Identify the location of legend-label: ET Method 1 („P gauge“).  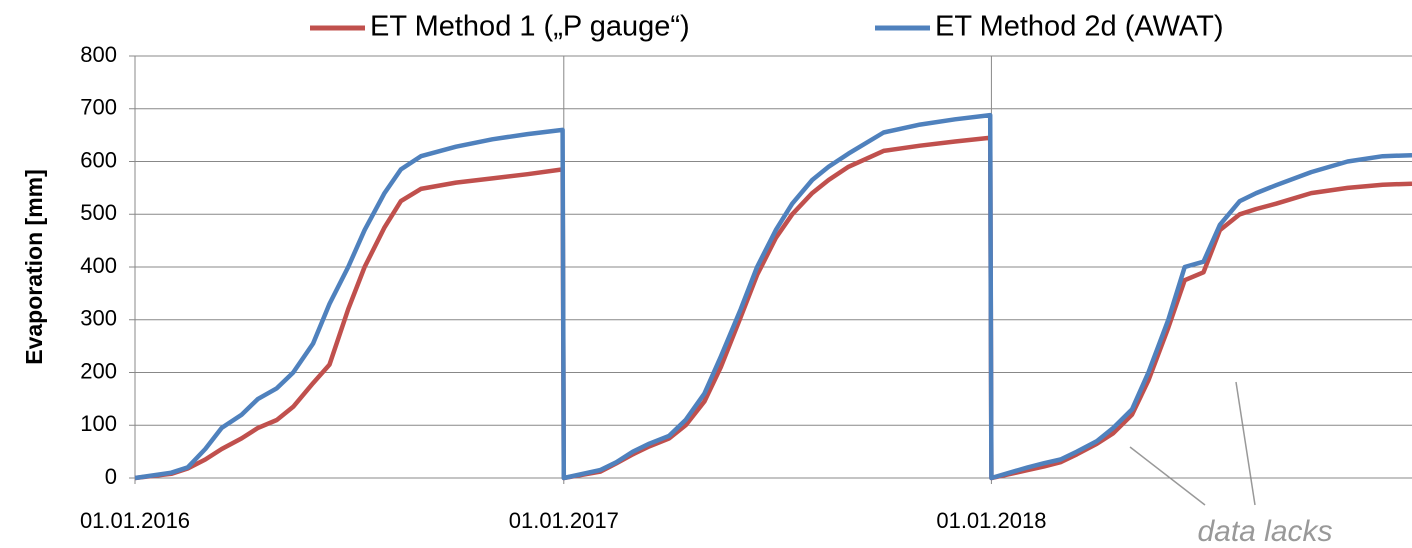
(530, 27).